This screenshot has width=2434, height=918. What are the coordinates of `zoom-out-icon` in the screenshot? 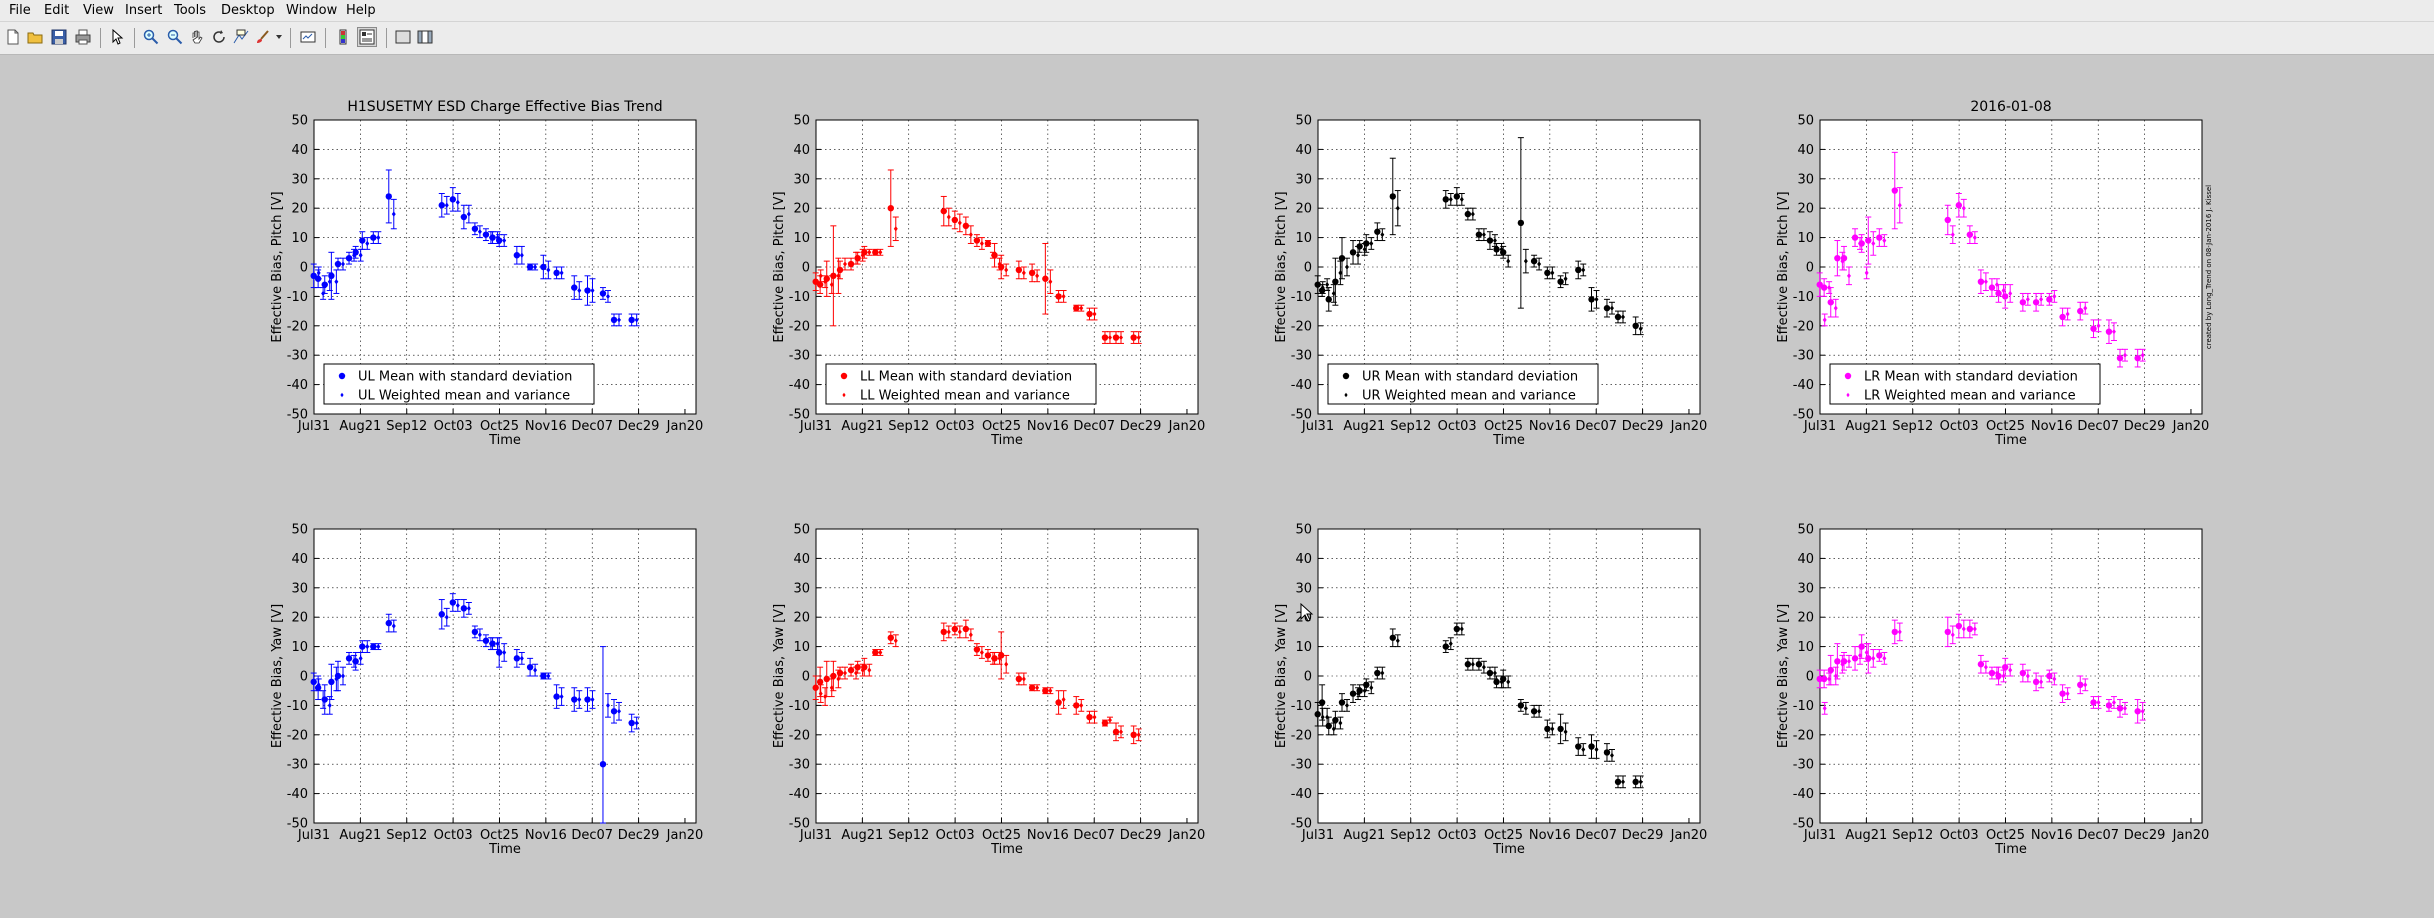 It's located at (175, 37).